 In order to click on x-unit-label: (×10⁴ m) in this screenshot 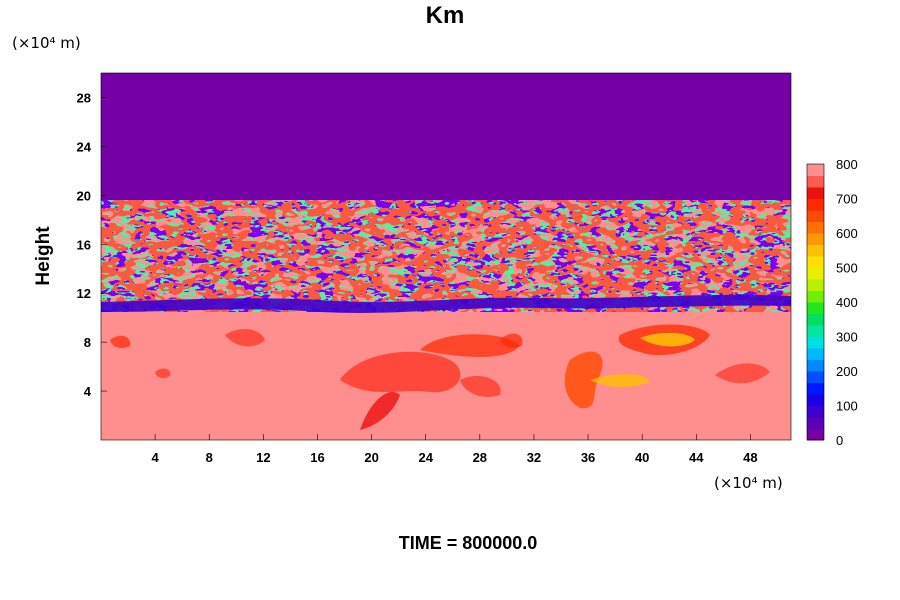, I will do `click(748, 483)`.